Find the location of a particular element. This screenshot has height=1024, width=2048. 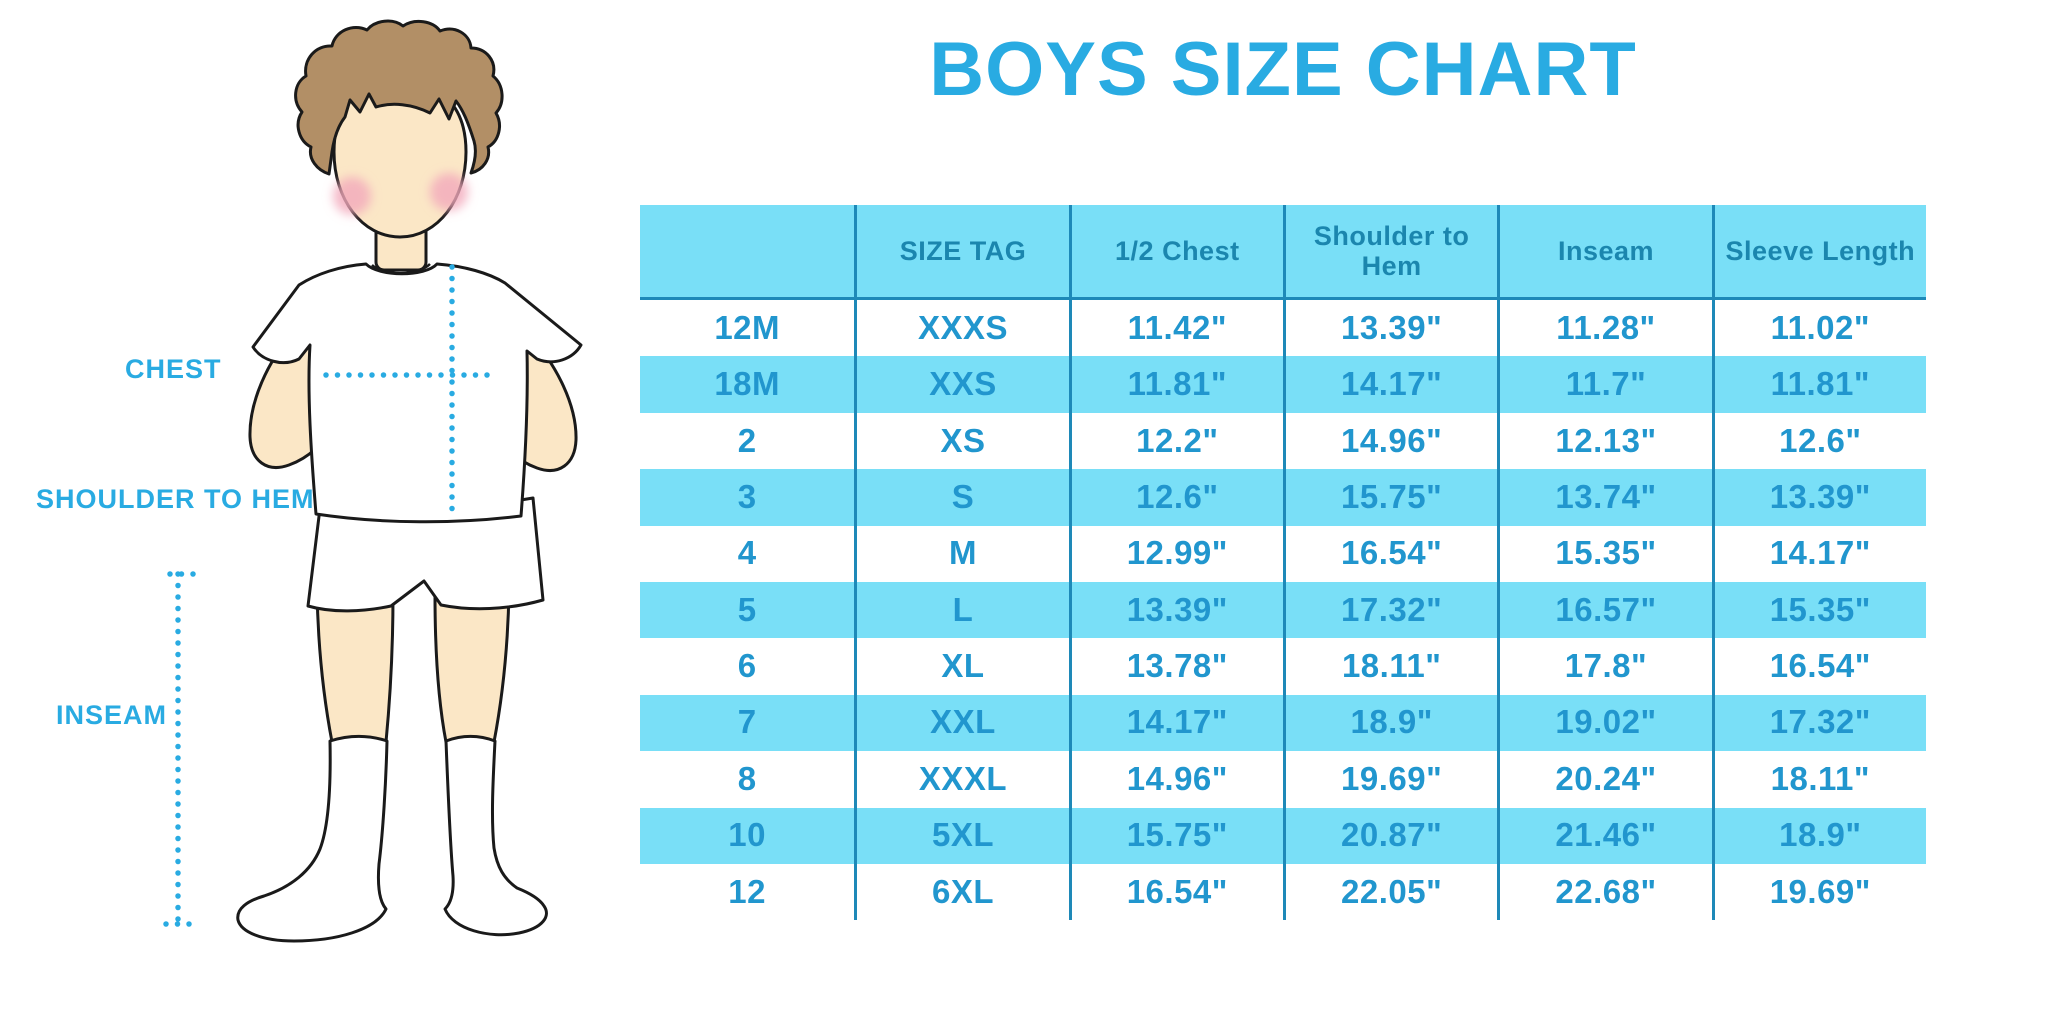

row-size-label: 3 is located at coordinates (747, 497).